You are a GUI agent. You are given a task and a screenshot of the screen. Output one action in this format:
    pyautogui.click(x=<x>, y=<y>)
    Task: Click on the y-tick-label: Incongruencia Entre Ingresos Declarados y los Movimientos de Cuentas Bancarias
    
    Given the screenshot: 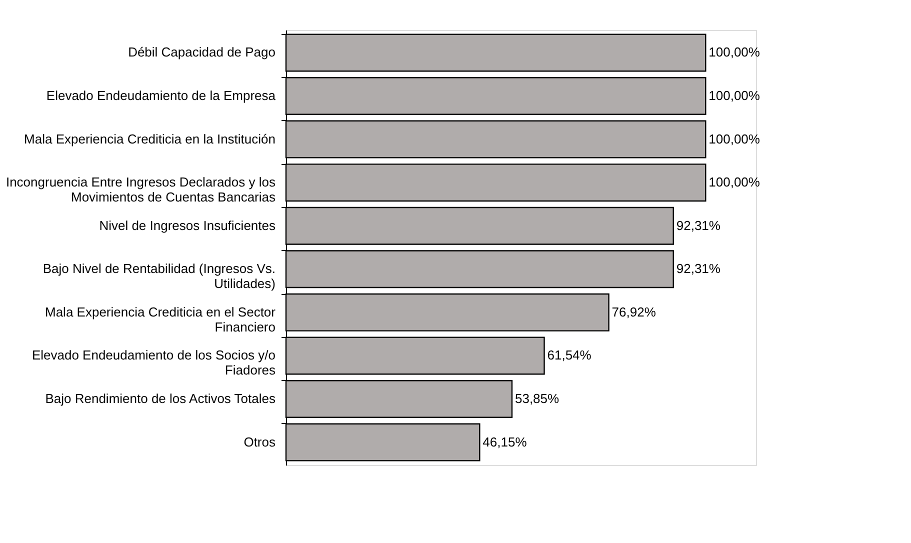 What is the action you would take?
    pyautogui.click(x=141, y=189)
    